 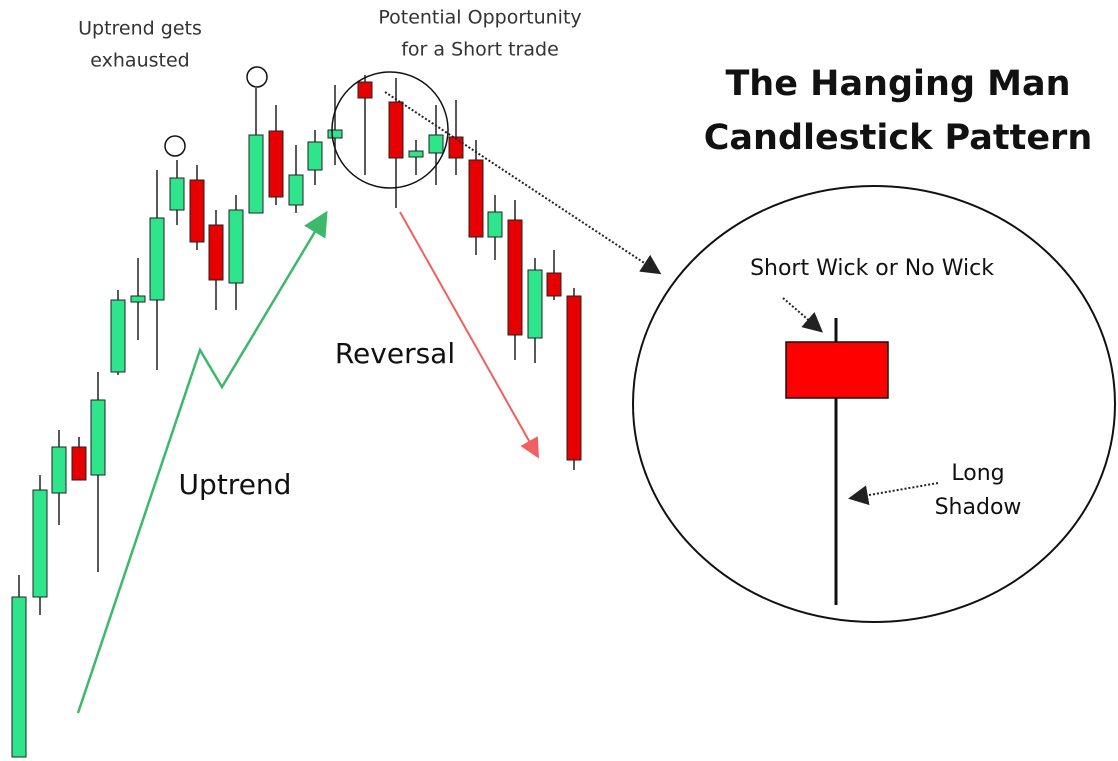 I want to click on reversal-arrow, so click(x=469, y=335).